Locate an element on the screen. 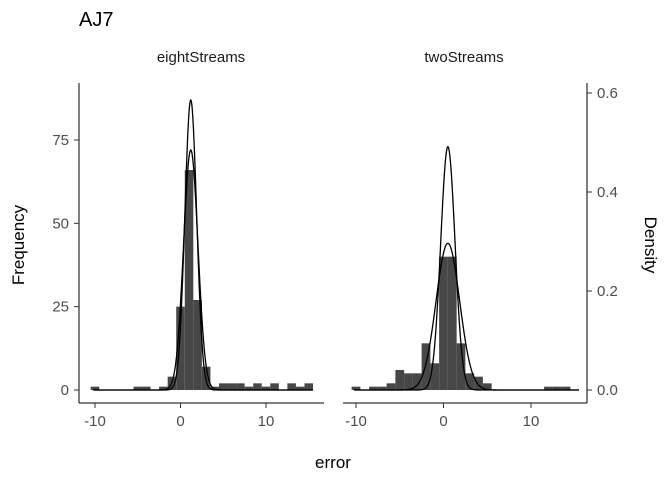 The width and height of the screenshot is (672, 480). left-y-axis-title: Frequency is located at coordinates (18, 244).